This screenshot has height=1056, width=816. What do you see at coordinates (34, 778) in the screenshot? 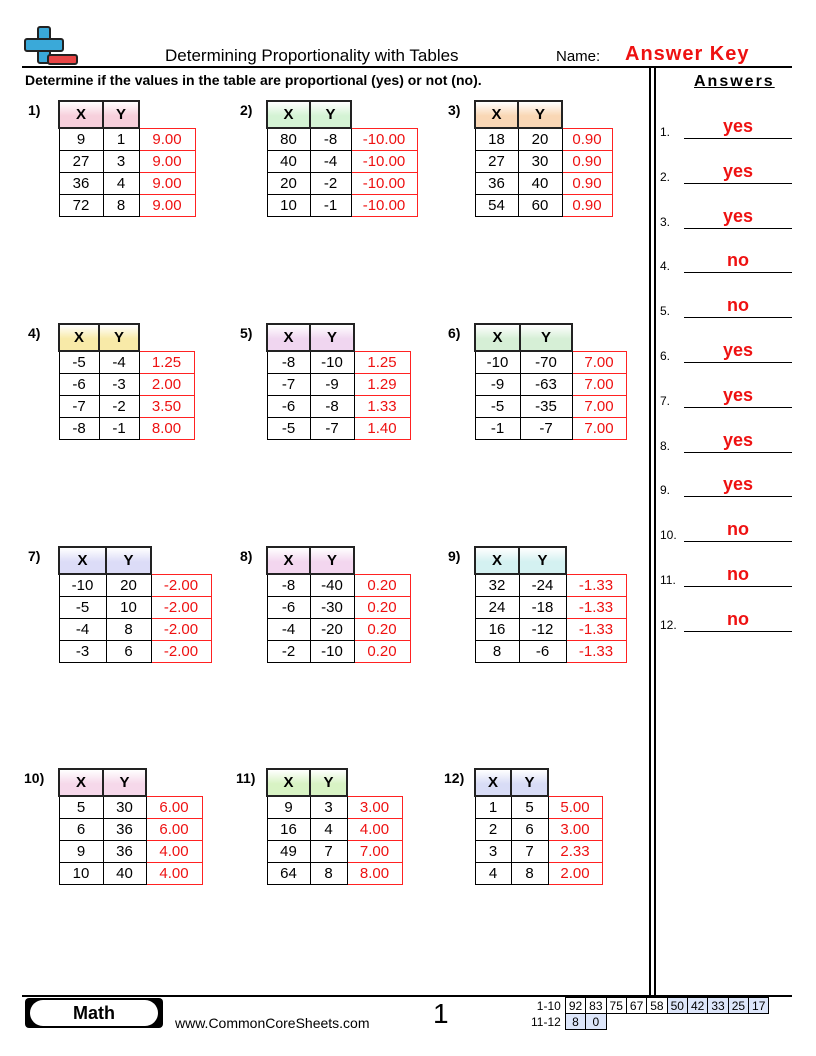
I see `problem-number: 10)` at bounding box center [34, 778].